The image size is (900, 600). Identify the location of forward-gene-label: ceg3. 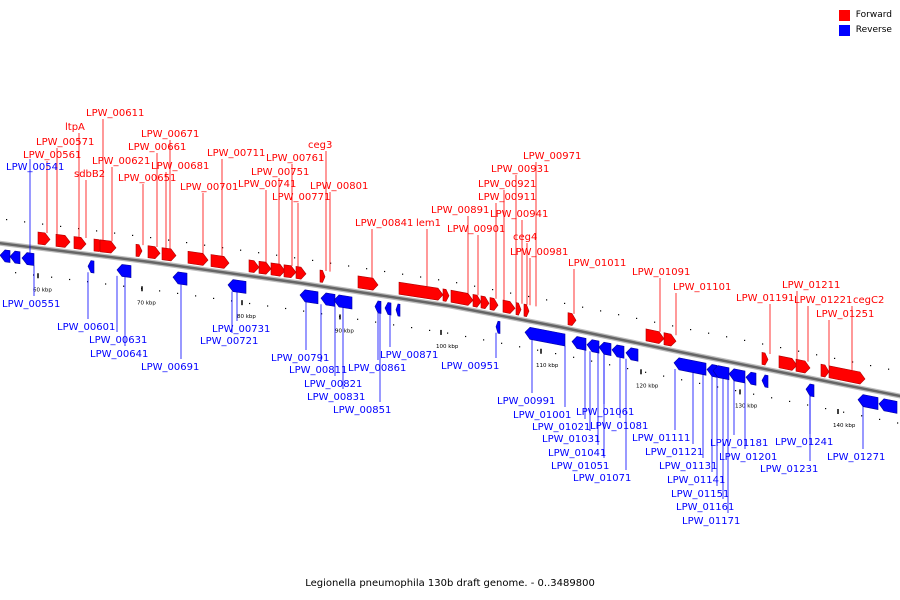
(320, 145).